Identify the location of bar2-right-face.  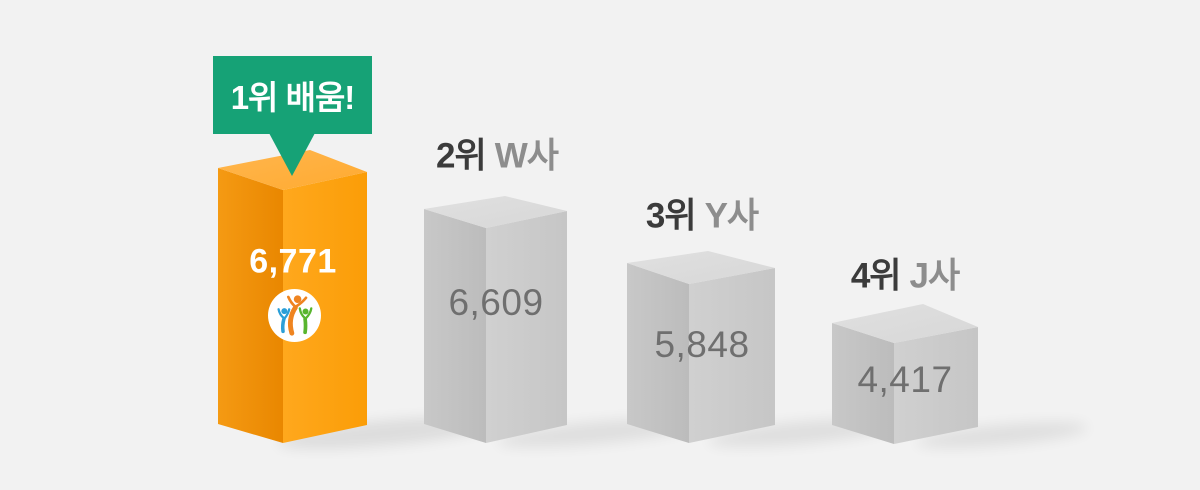
(526, 327).